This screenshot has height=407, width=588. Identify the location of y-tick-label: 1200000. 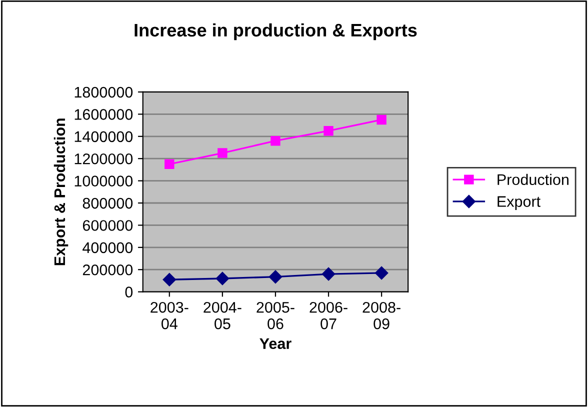
(103, 158).